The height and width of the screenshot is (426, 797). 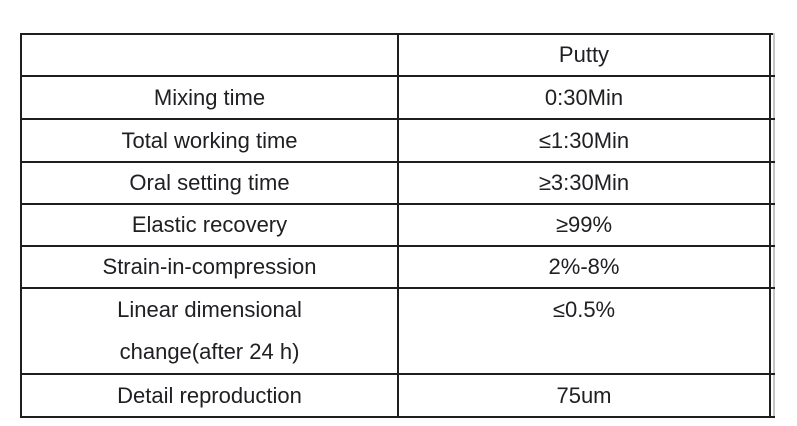 I want to click on row-label-mixing-time: Mixing time, so click(x=209, y=97).